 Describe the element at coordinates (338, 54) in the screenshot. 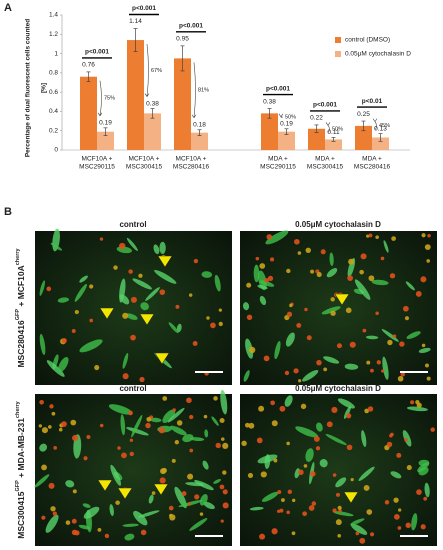

I see `legend-swatch` at that location.